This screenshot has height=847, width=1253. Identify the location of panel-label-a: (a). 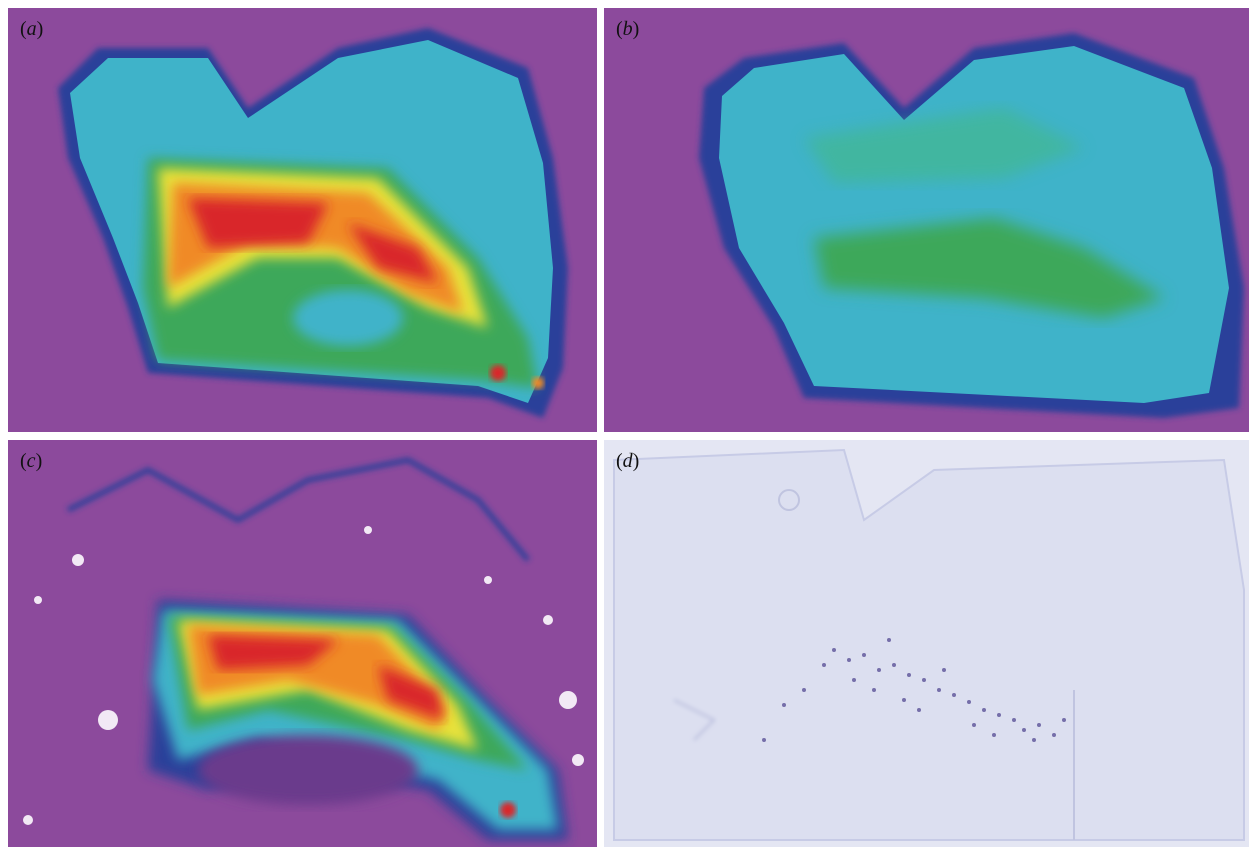
(32, 29).